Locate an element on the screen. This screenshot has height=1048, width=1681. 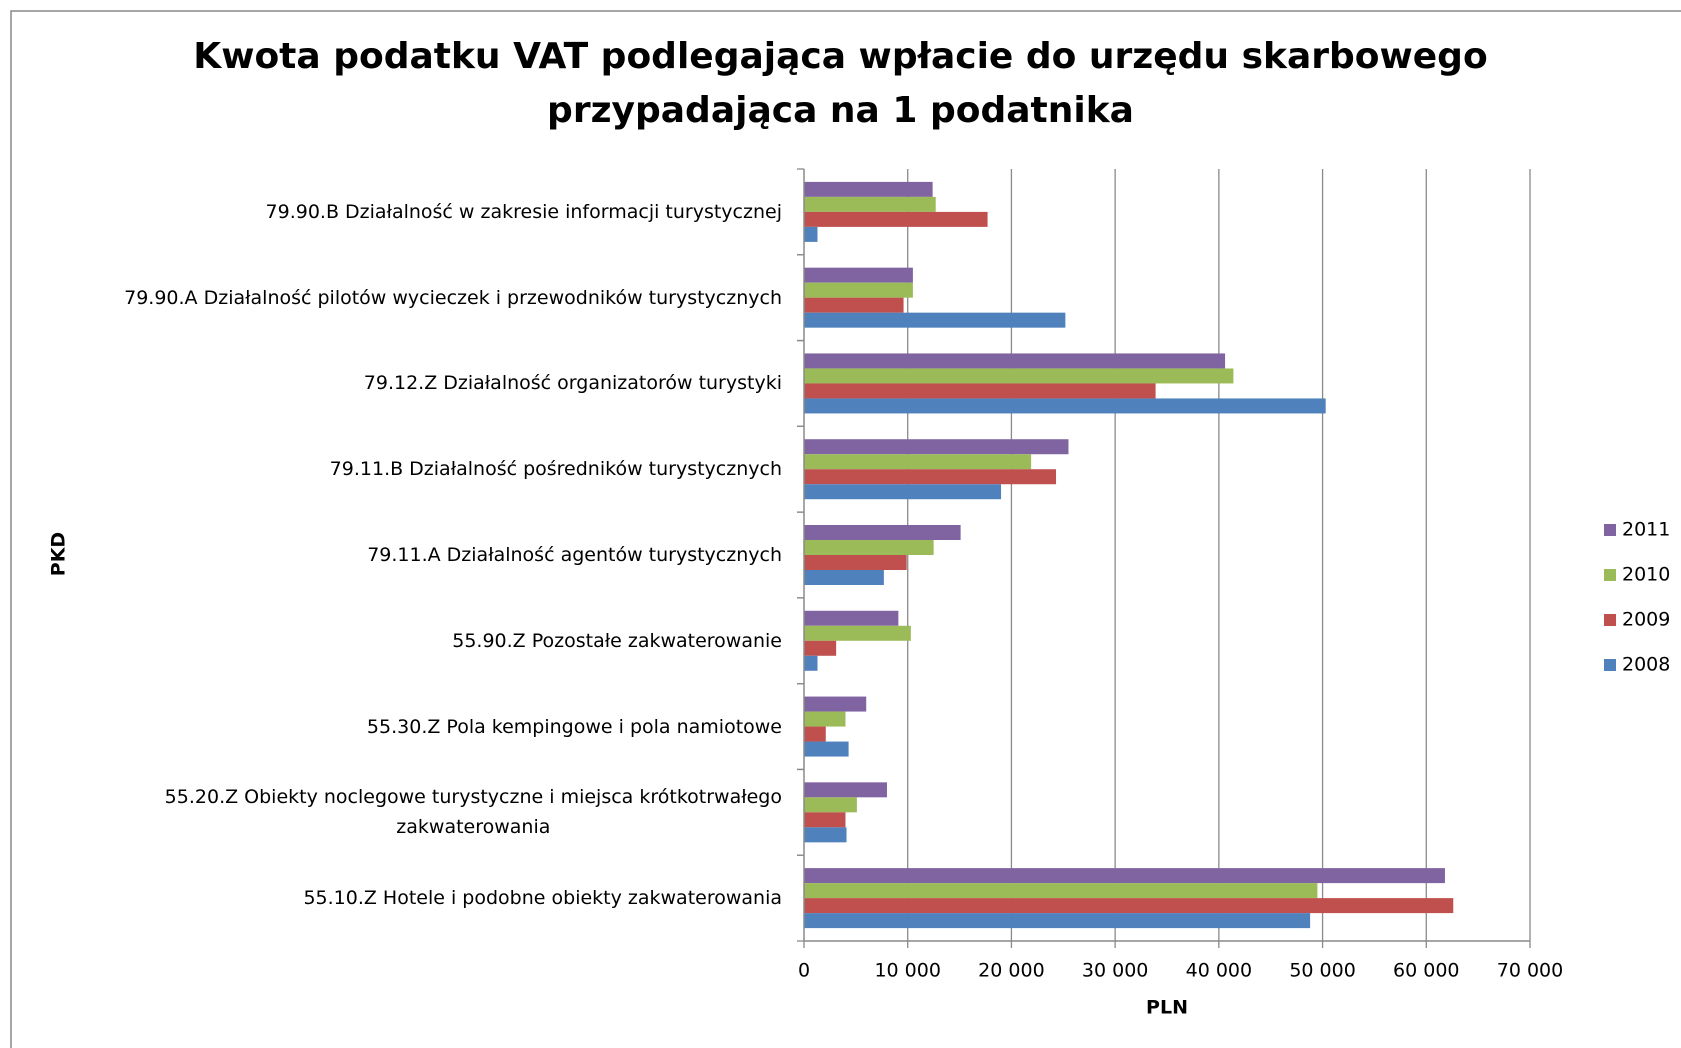
x-tick-label: 50 000 is located at coordinates (1322, 971).